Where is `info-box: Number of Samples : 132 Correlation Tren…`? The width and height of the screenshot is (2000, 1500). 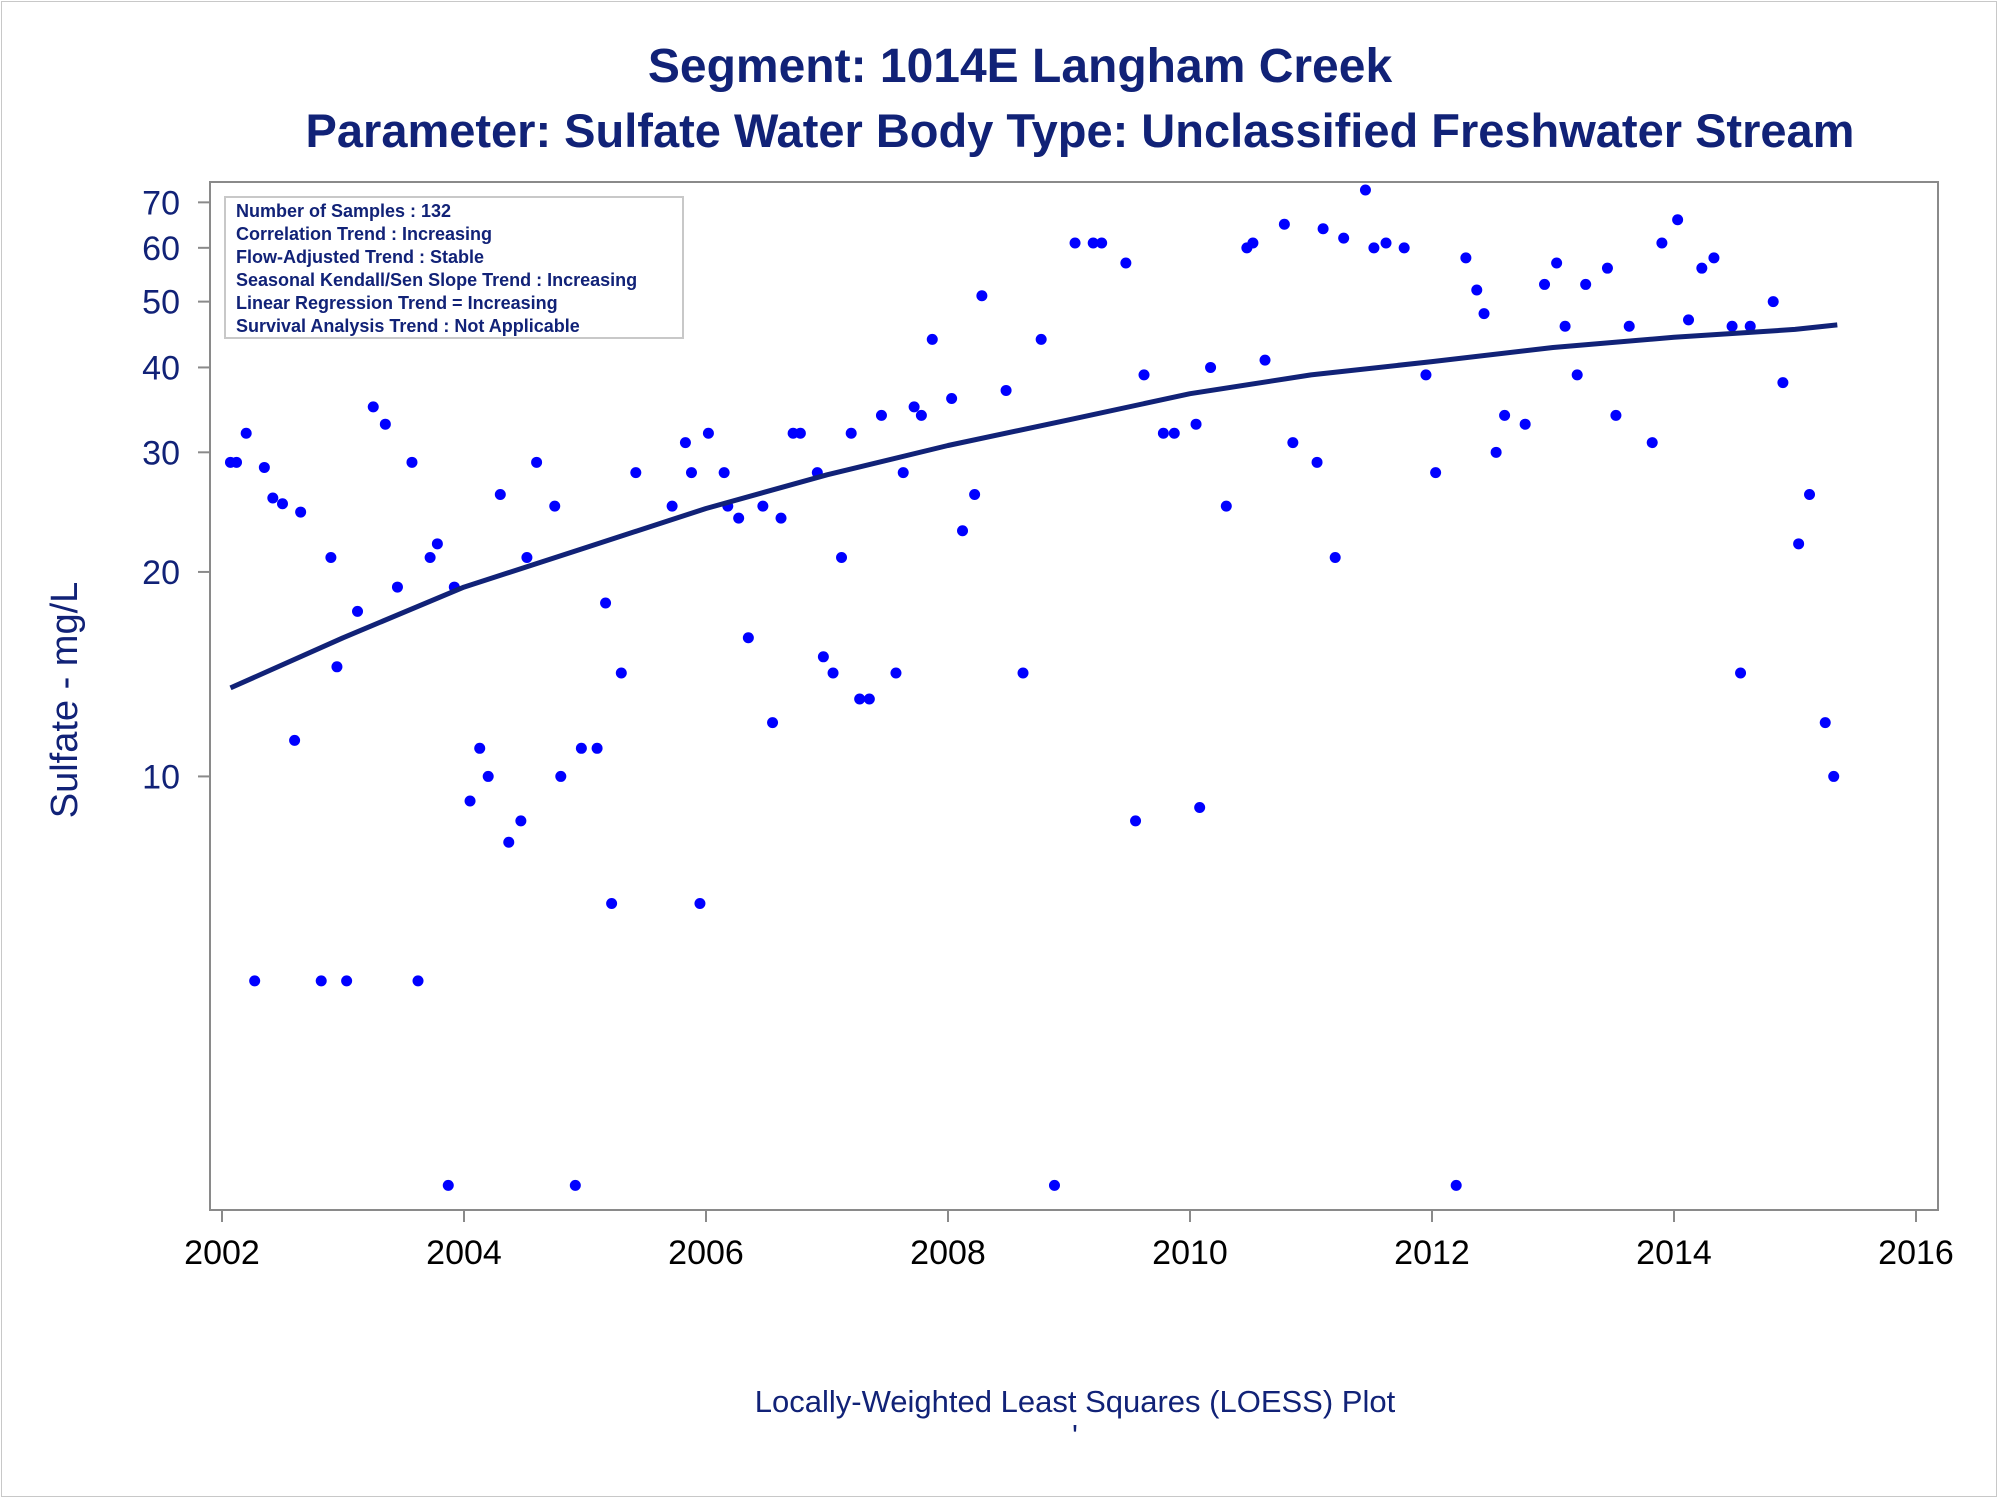
info-box: Number of Samples : 132 Correlation Tren… is located at coordinates (454, 267).